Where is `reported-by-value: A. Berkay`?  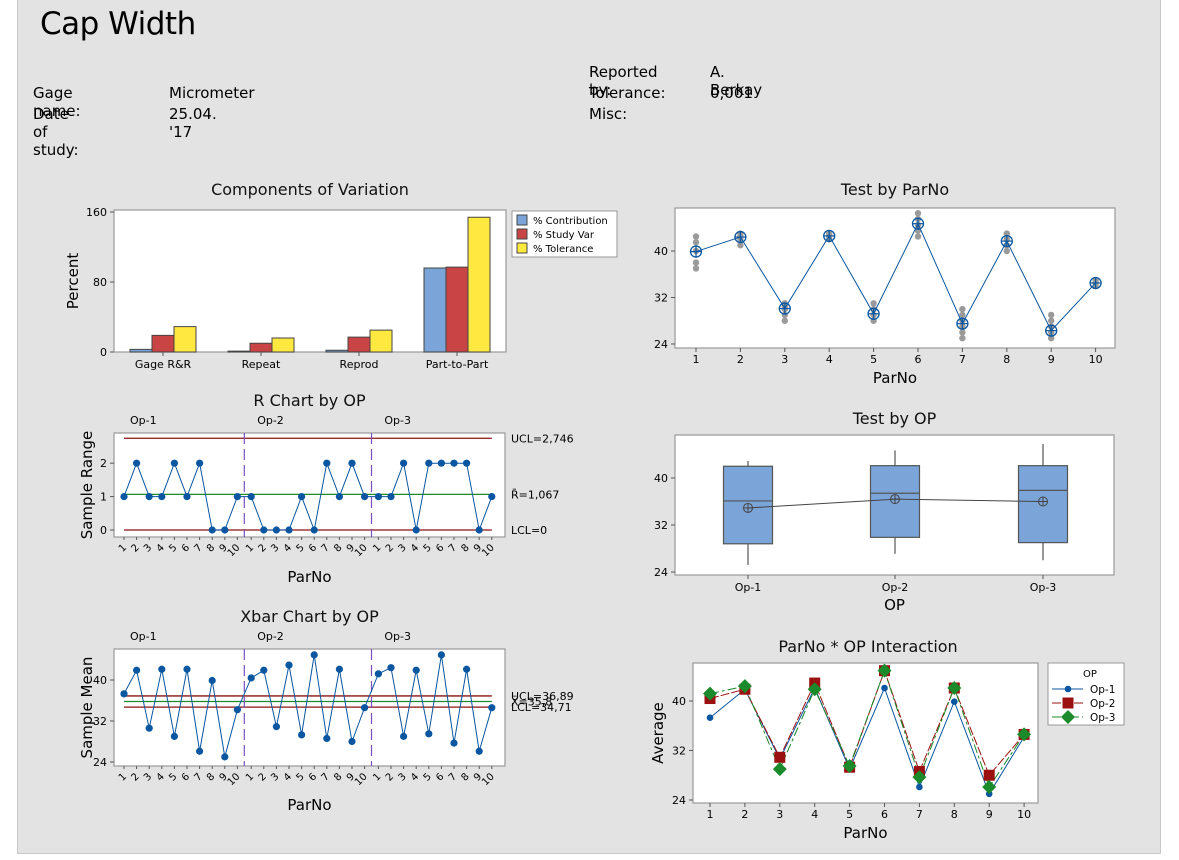
reported-by-value: A. Berkay is located at coordinates (736, 81).